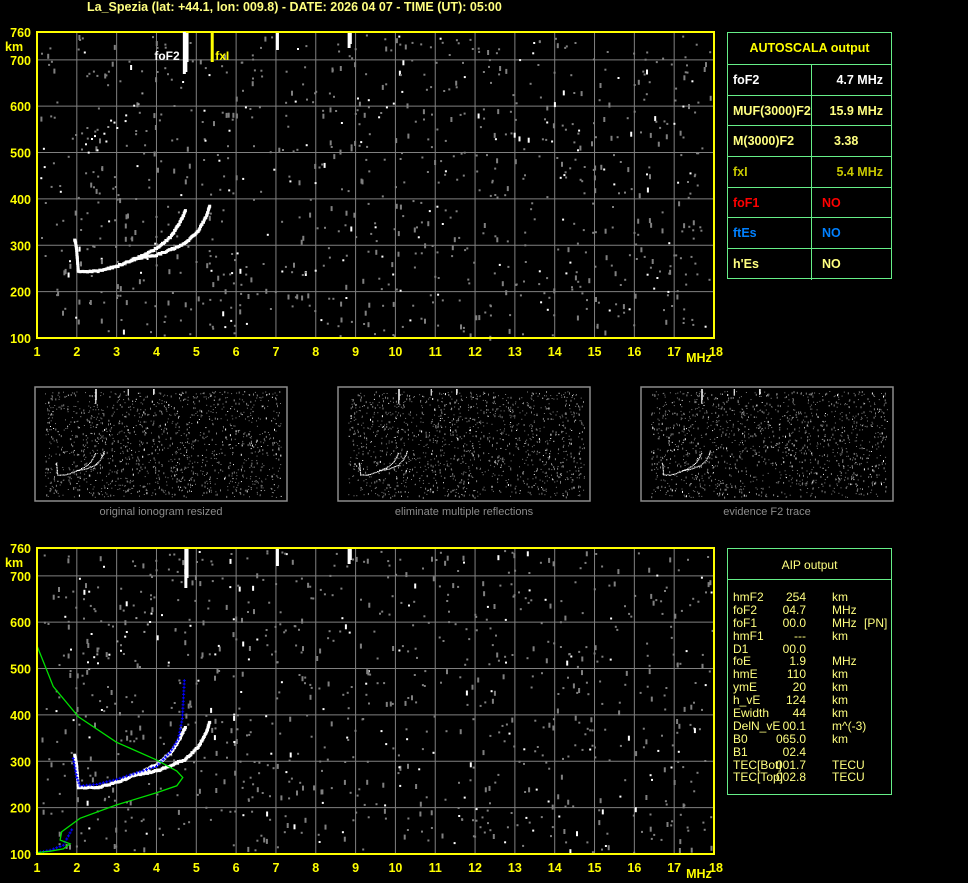 The width and height of the screenshot is (968, 883). What do you see at coordinates (196, 868) in the screenshot?
I see `x-tick-label: 5` at bounding box center [196, 868].